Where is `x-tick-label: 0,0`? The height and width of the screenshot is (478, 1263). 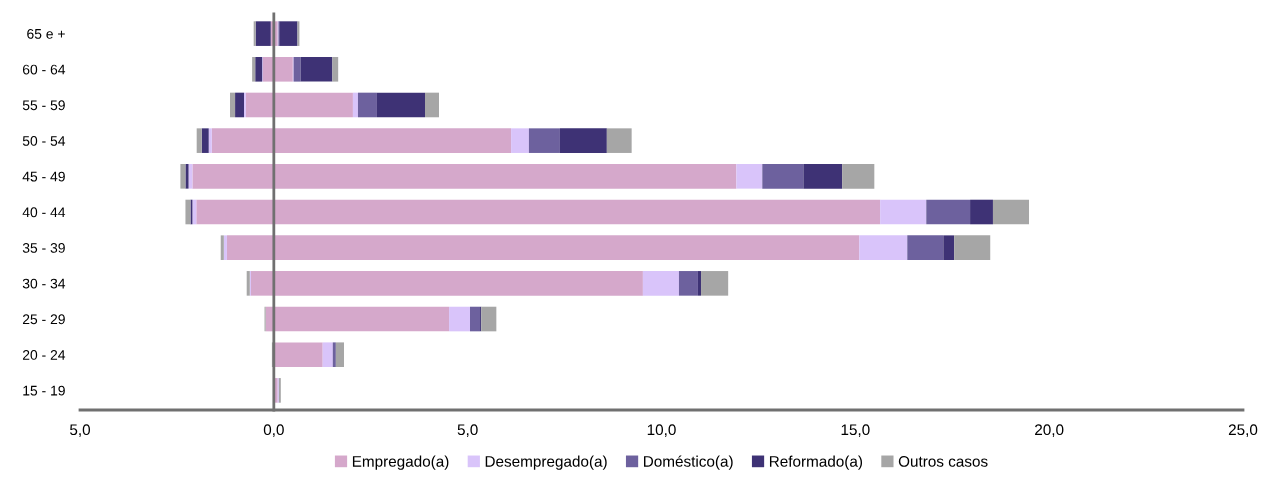 x-tick-label: 0,0 is located at coordinates (273, 430).